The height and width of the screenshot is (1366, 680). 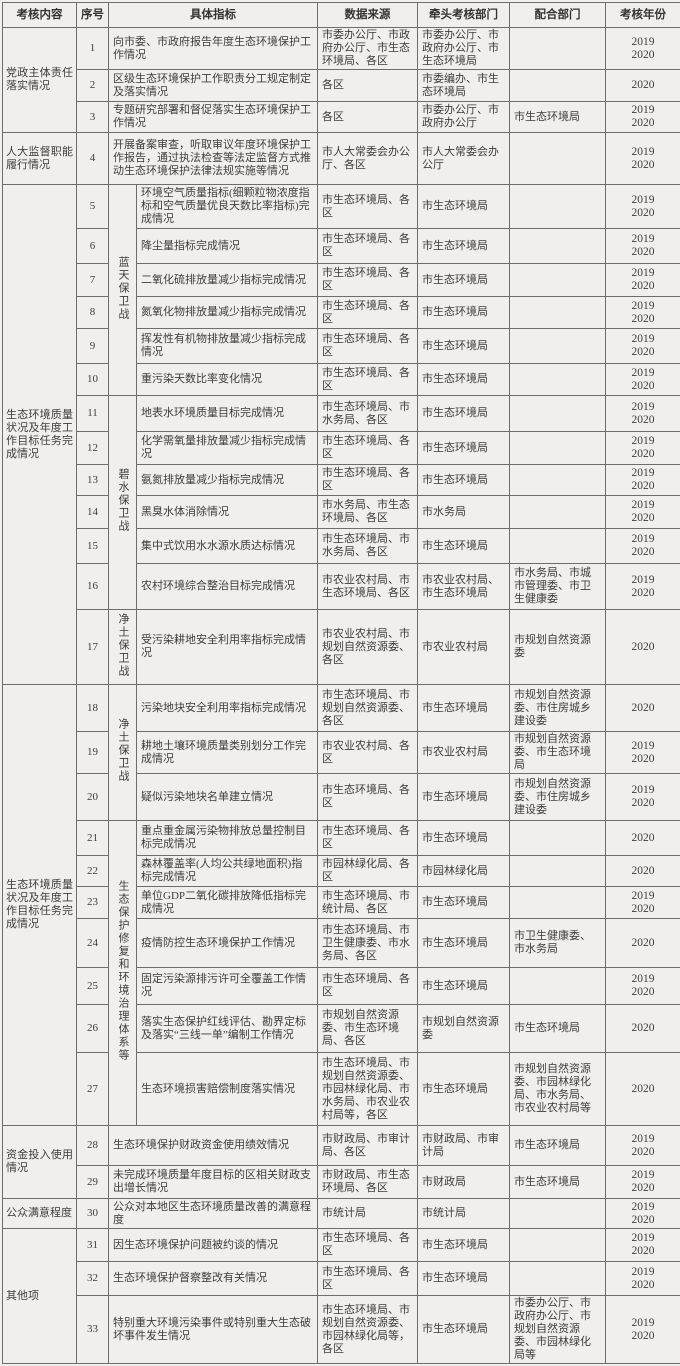 I want to click on category-cell: 净土保卫战, so click(x=123, y=647).